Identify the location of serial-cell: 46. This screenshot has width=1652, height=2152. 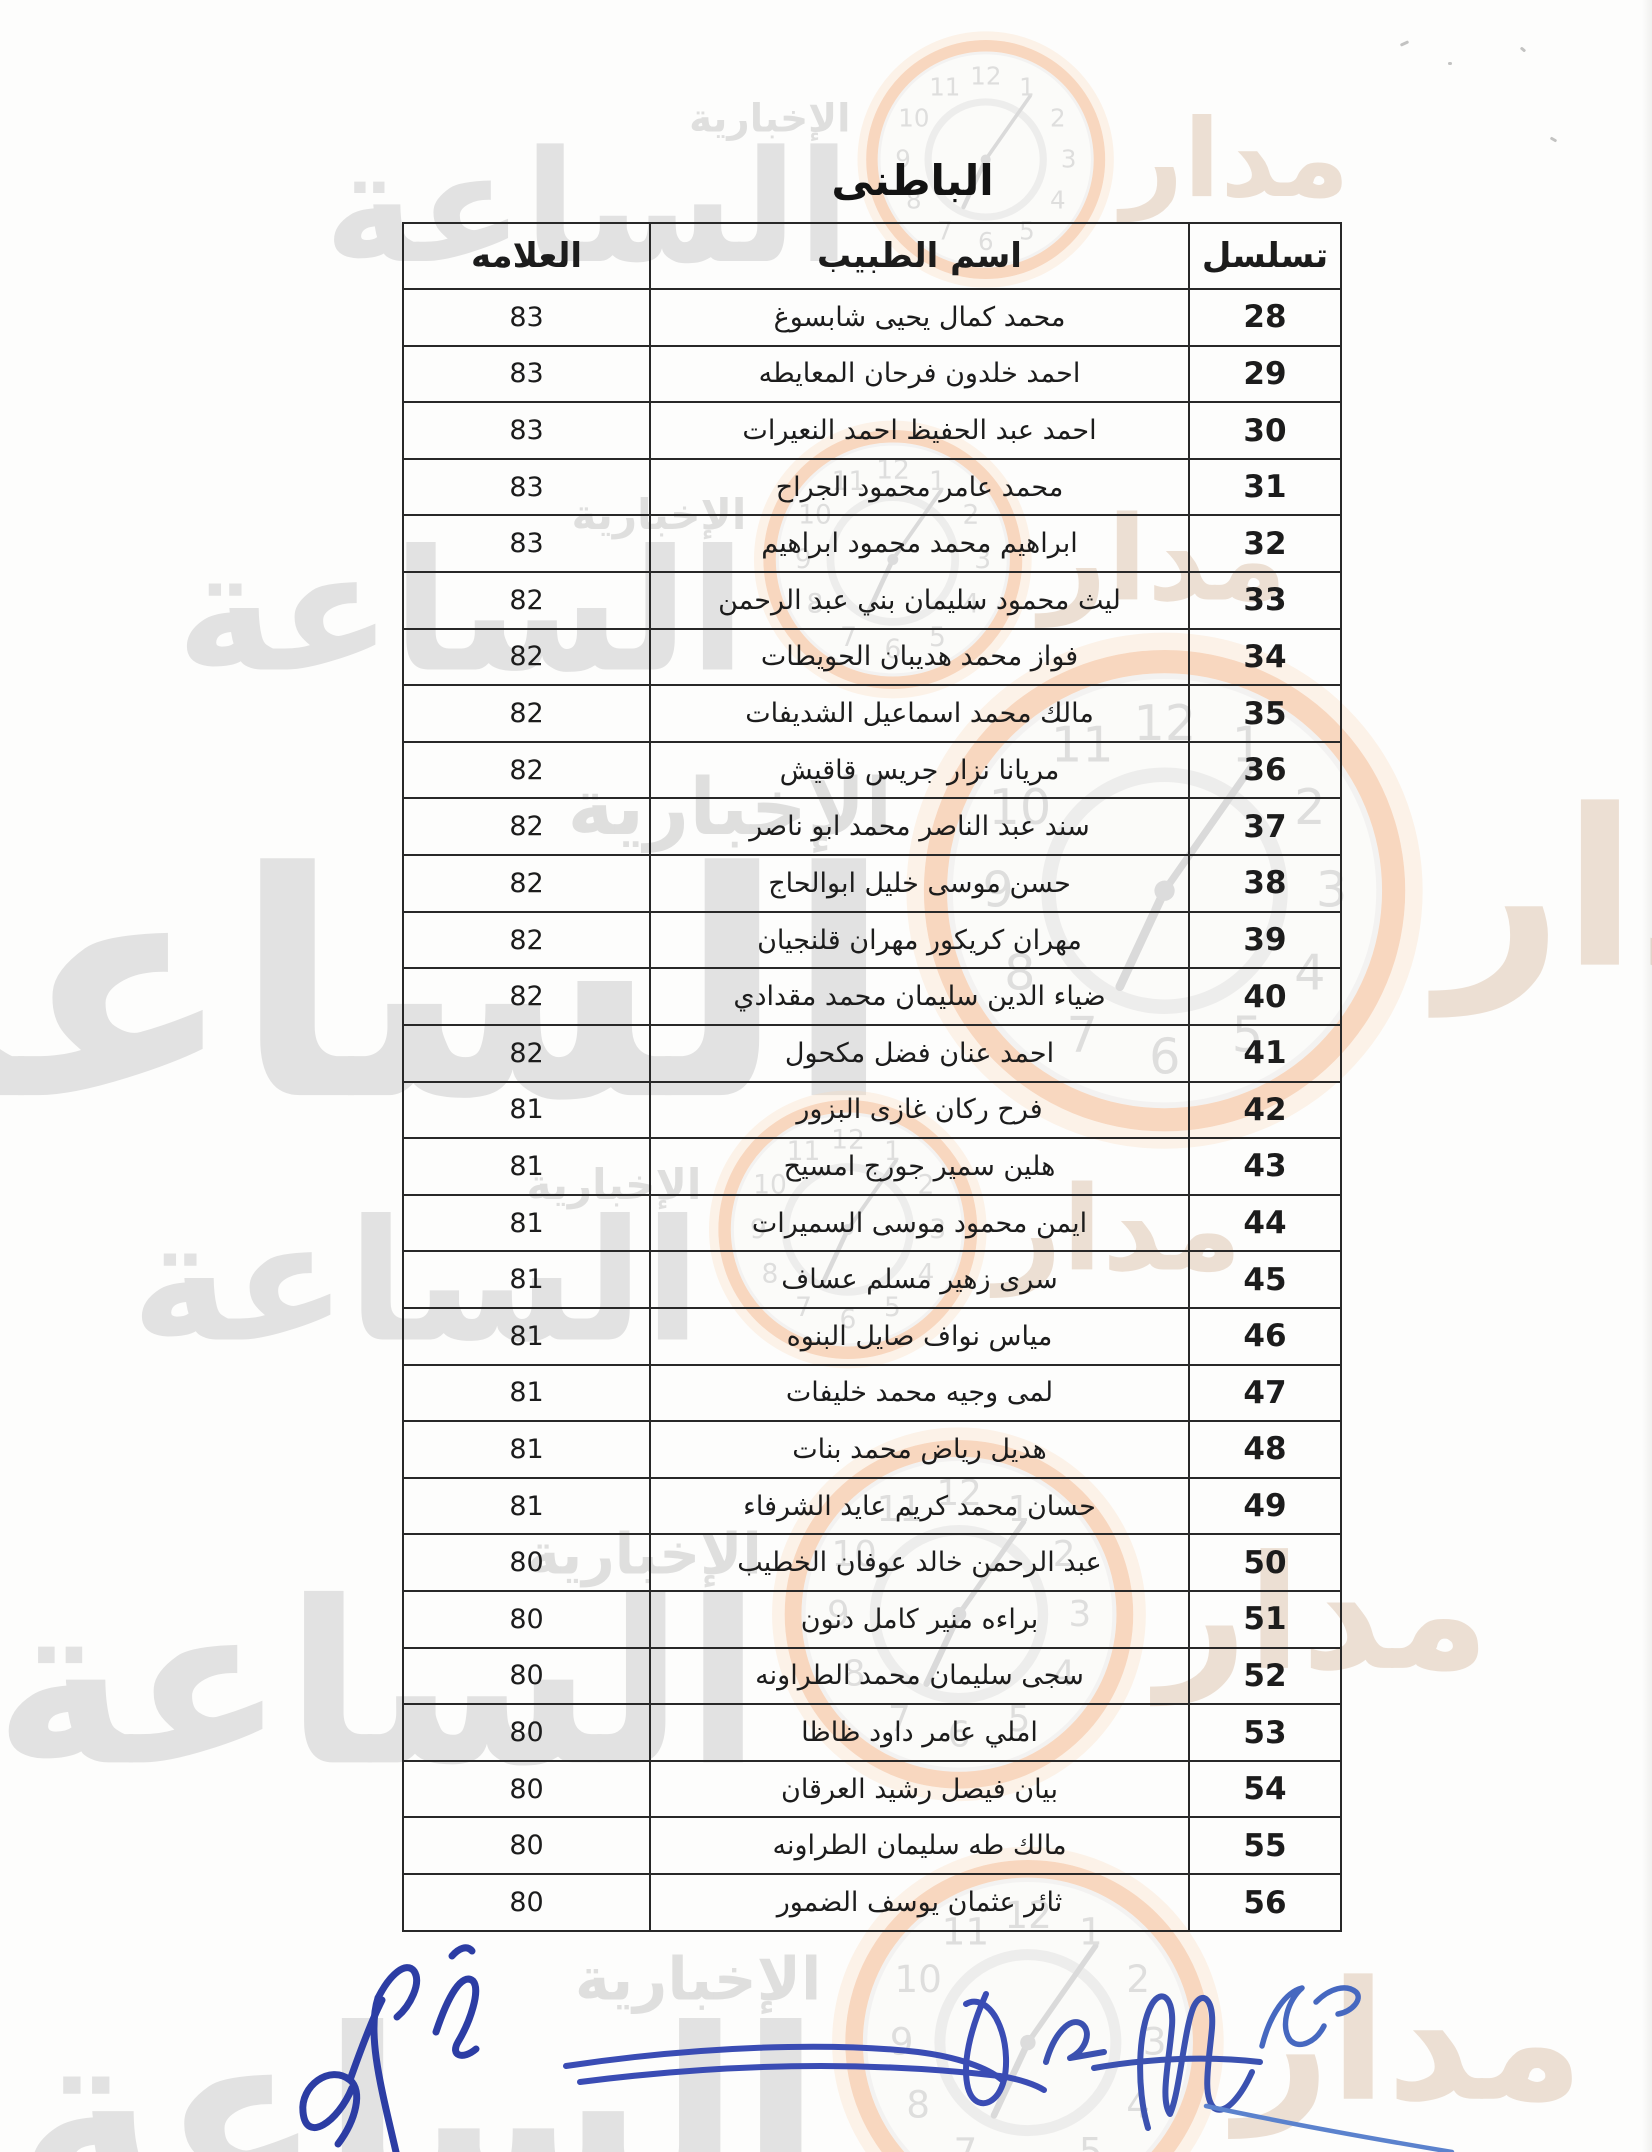
(1265, 1336).